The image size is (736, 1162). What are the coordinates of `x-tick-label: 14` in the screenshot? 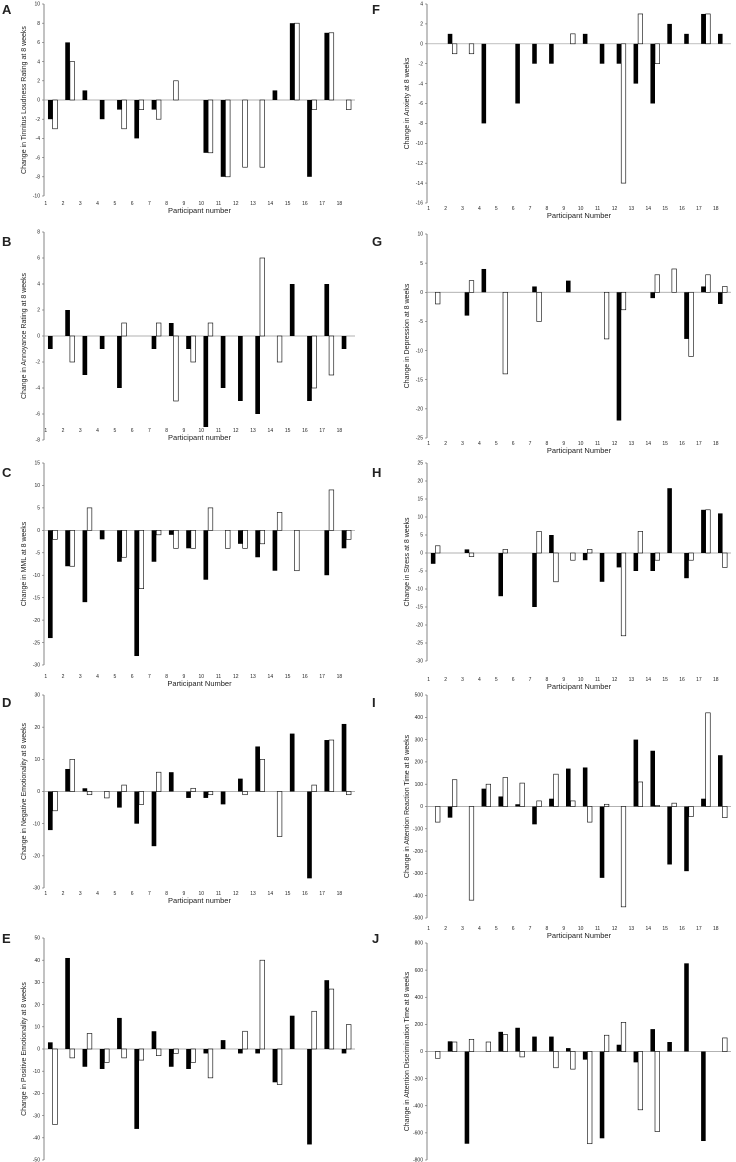 It's located at (648, 680).